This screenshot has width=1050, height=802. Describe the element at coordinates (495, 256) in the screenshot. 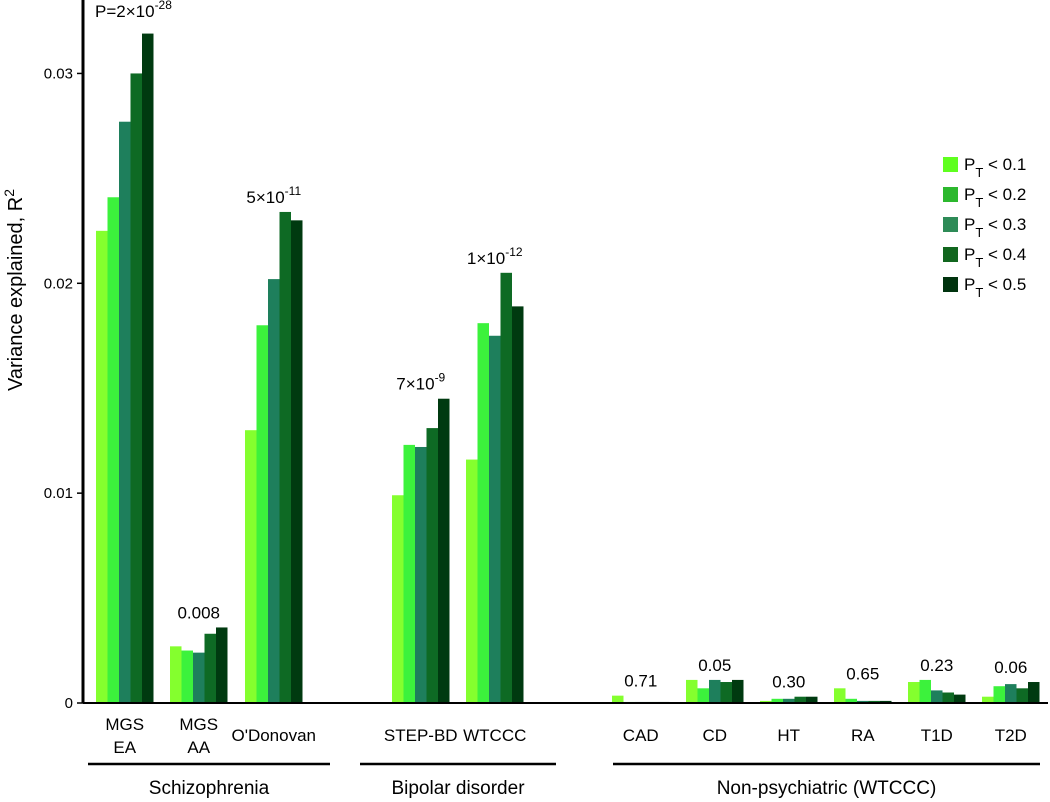

I see `p-value-annotation: 1×10⁻¹²` at that location.